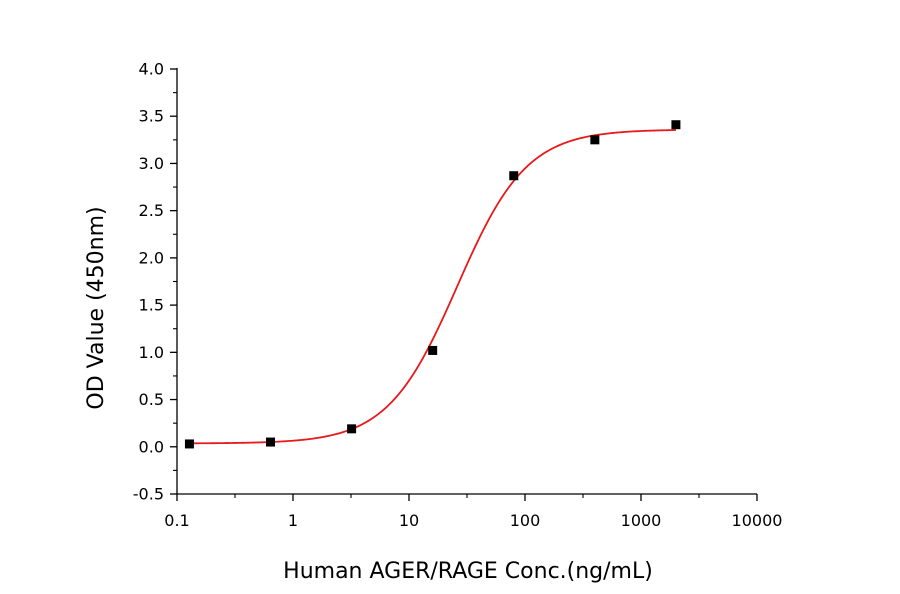  Describe the element at coordinates (151, 305) in the screenshot. I see `y-tick-label: 1.5` at that location.